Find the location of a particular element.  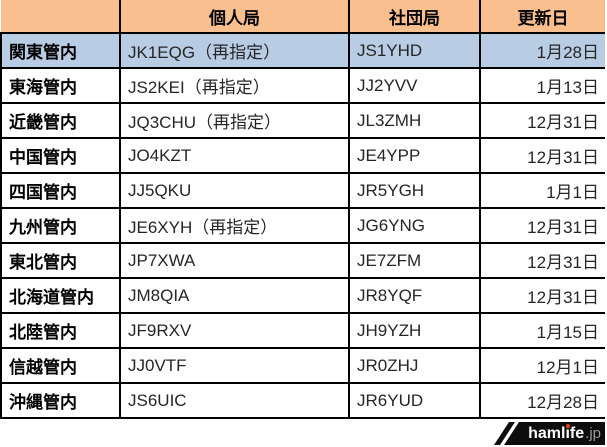

table-row: 沖縄管内 JS6UIC JR6YUD 12月28日 is located at coordinates (302, 400).